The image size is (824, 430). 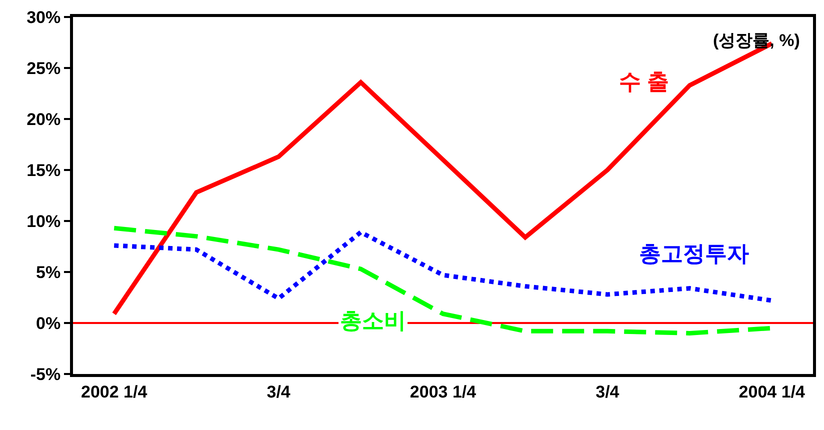 What do you see at coordinates (694, 253) in the screenshot?
I see `series-label: 총고정투자` at bounding box center [694, 253].